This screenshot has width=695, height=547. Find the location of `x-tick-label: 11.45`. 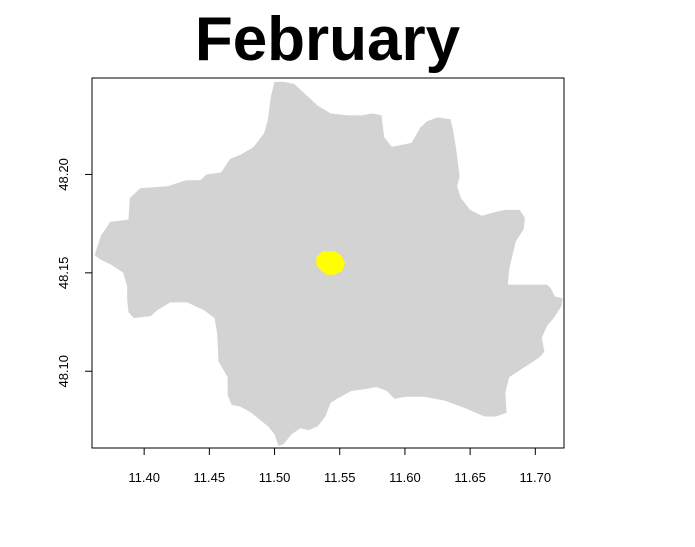

x-tick-label: 11.45 is located at coordinates (210, 477).